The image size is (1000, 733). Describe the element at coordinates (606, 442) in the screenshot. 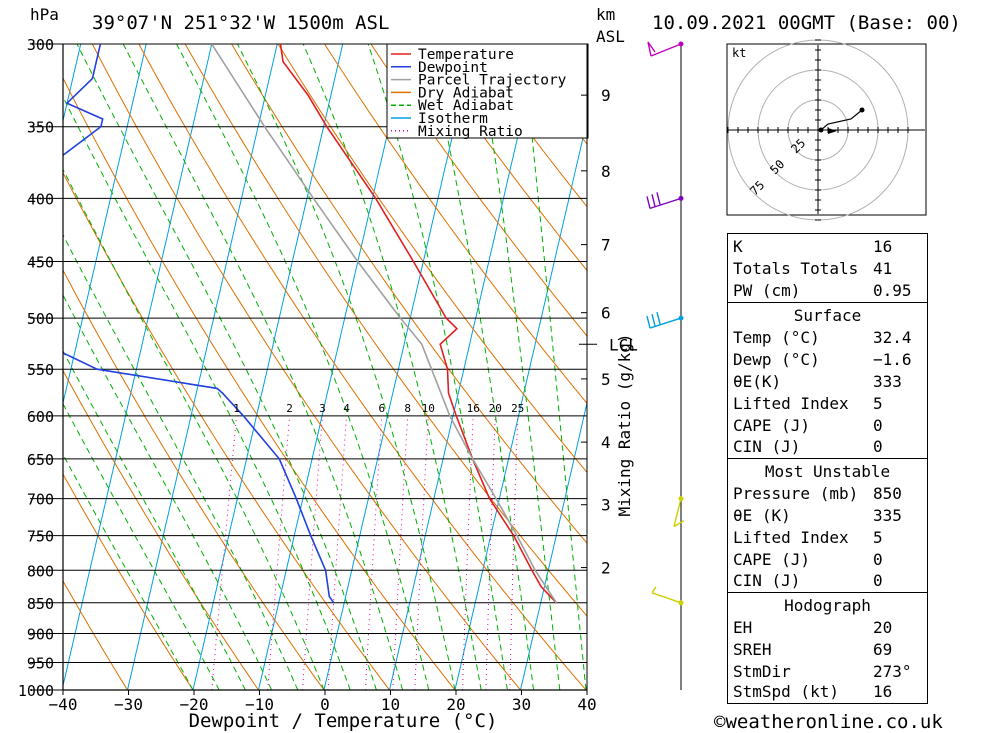

I see `height-tick-label: 4` at that location.